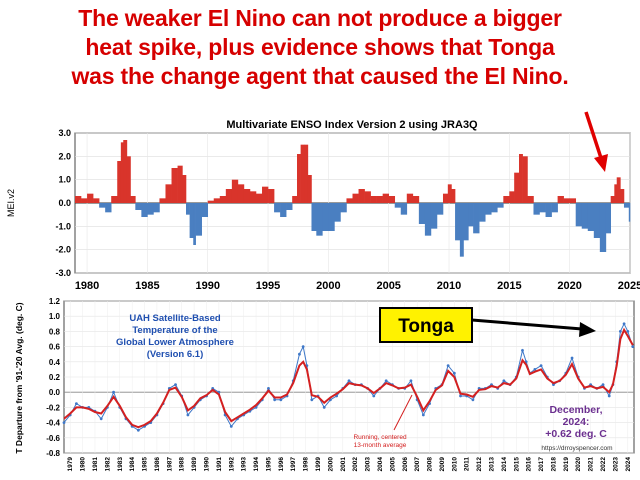 The height and width of the screenshot is (480, 640). Describe the element at coordinates (293, 464) in the screenshot. I see `uah-x-tick-label: 1997` at that location.